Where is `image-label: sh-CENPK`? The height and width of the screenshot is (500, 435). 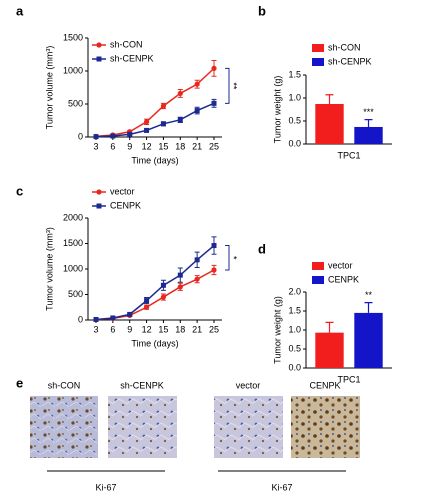
image-label: sh-CENPK is located at coordinates (142, 385).